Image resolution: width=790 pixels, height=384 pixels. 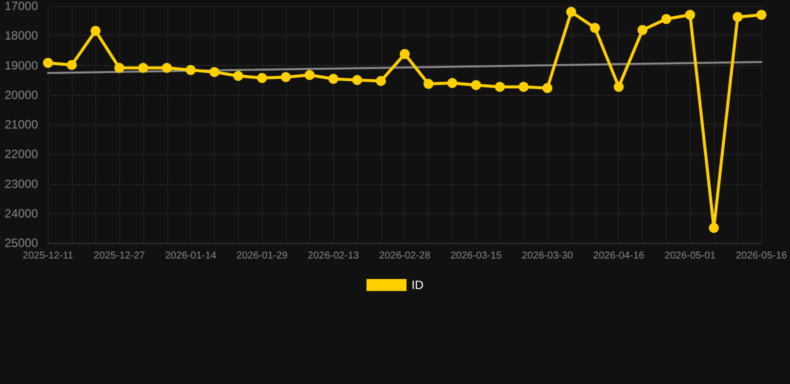 What do you see at coordinates (21, 65) in the screenshot?
I see `y-tick-label: 19000` at bounding box center [21, 65].